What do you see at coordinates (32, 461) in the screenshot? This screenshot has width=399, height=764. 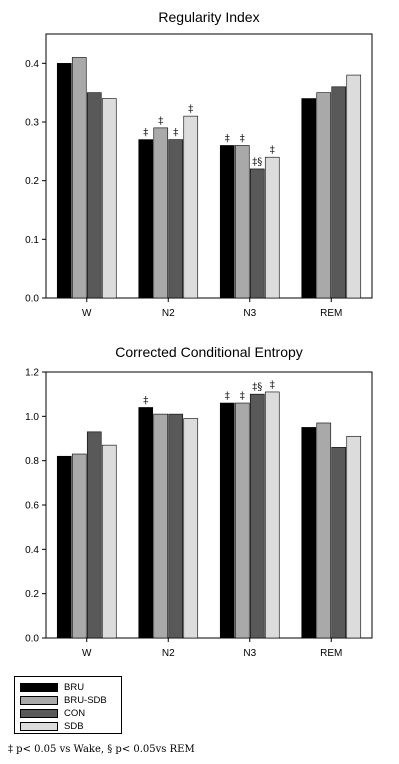 I see `y-tick-label: 0.8` at bounding box center [32, 461].